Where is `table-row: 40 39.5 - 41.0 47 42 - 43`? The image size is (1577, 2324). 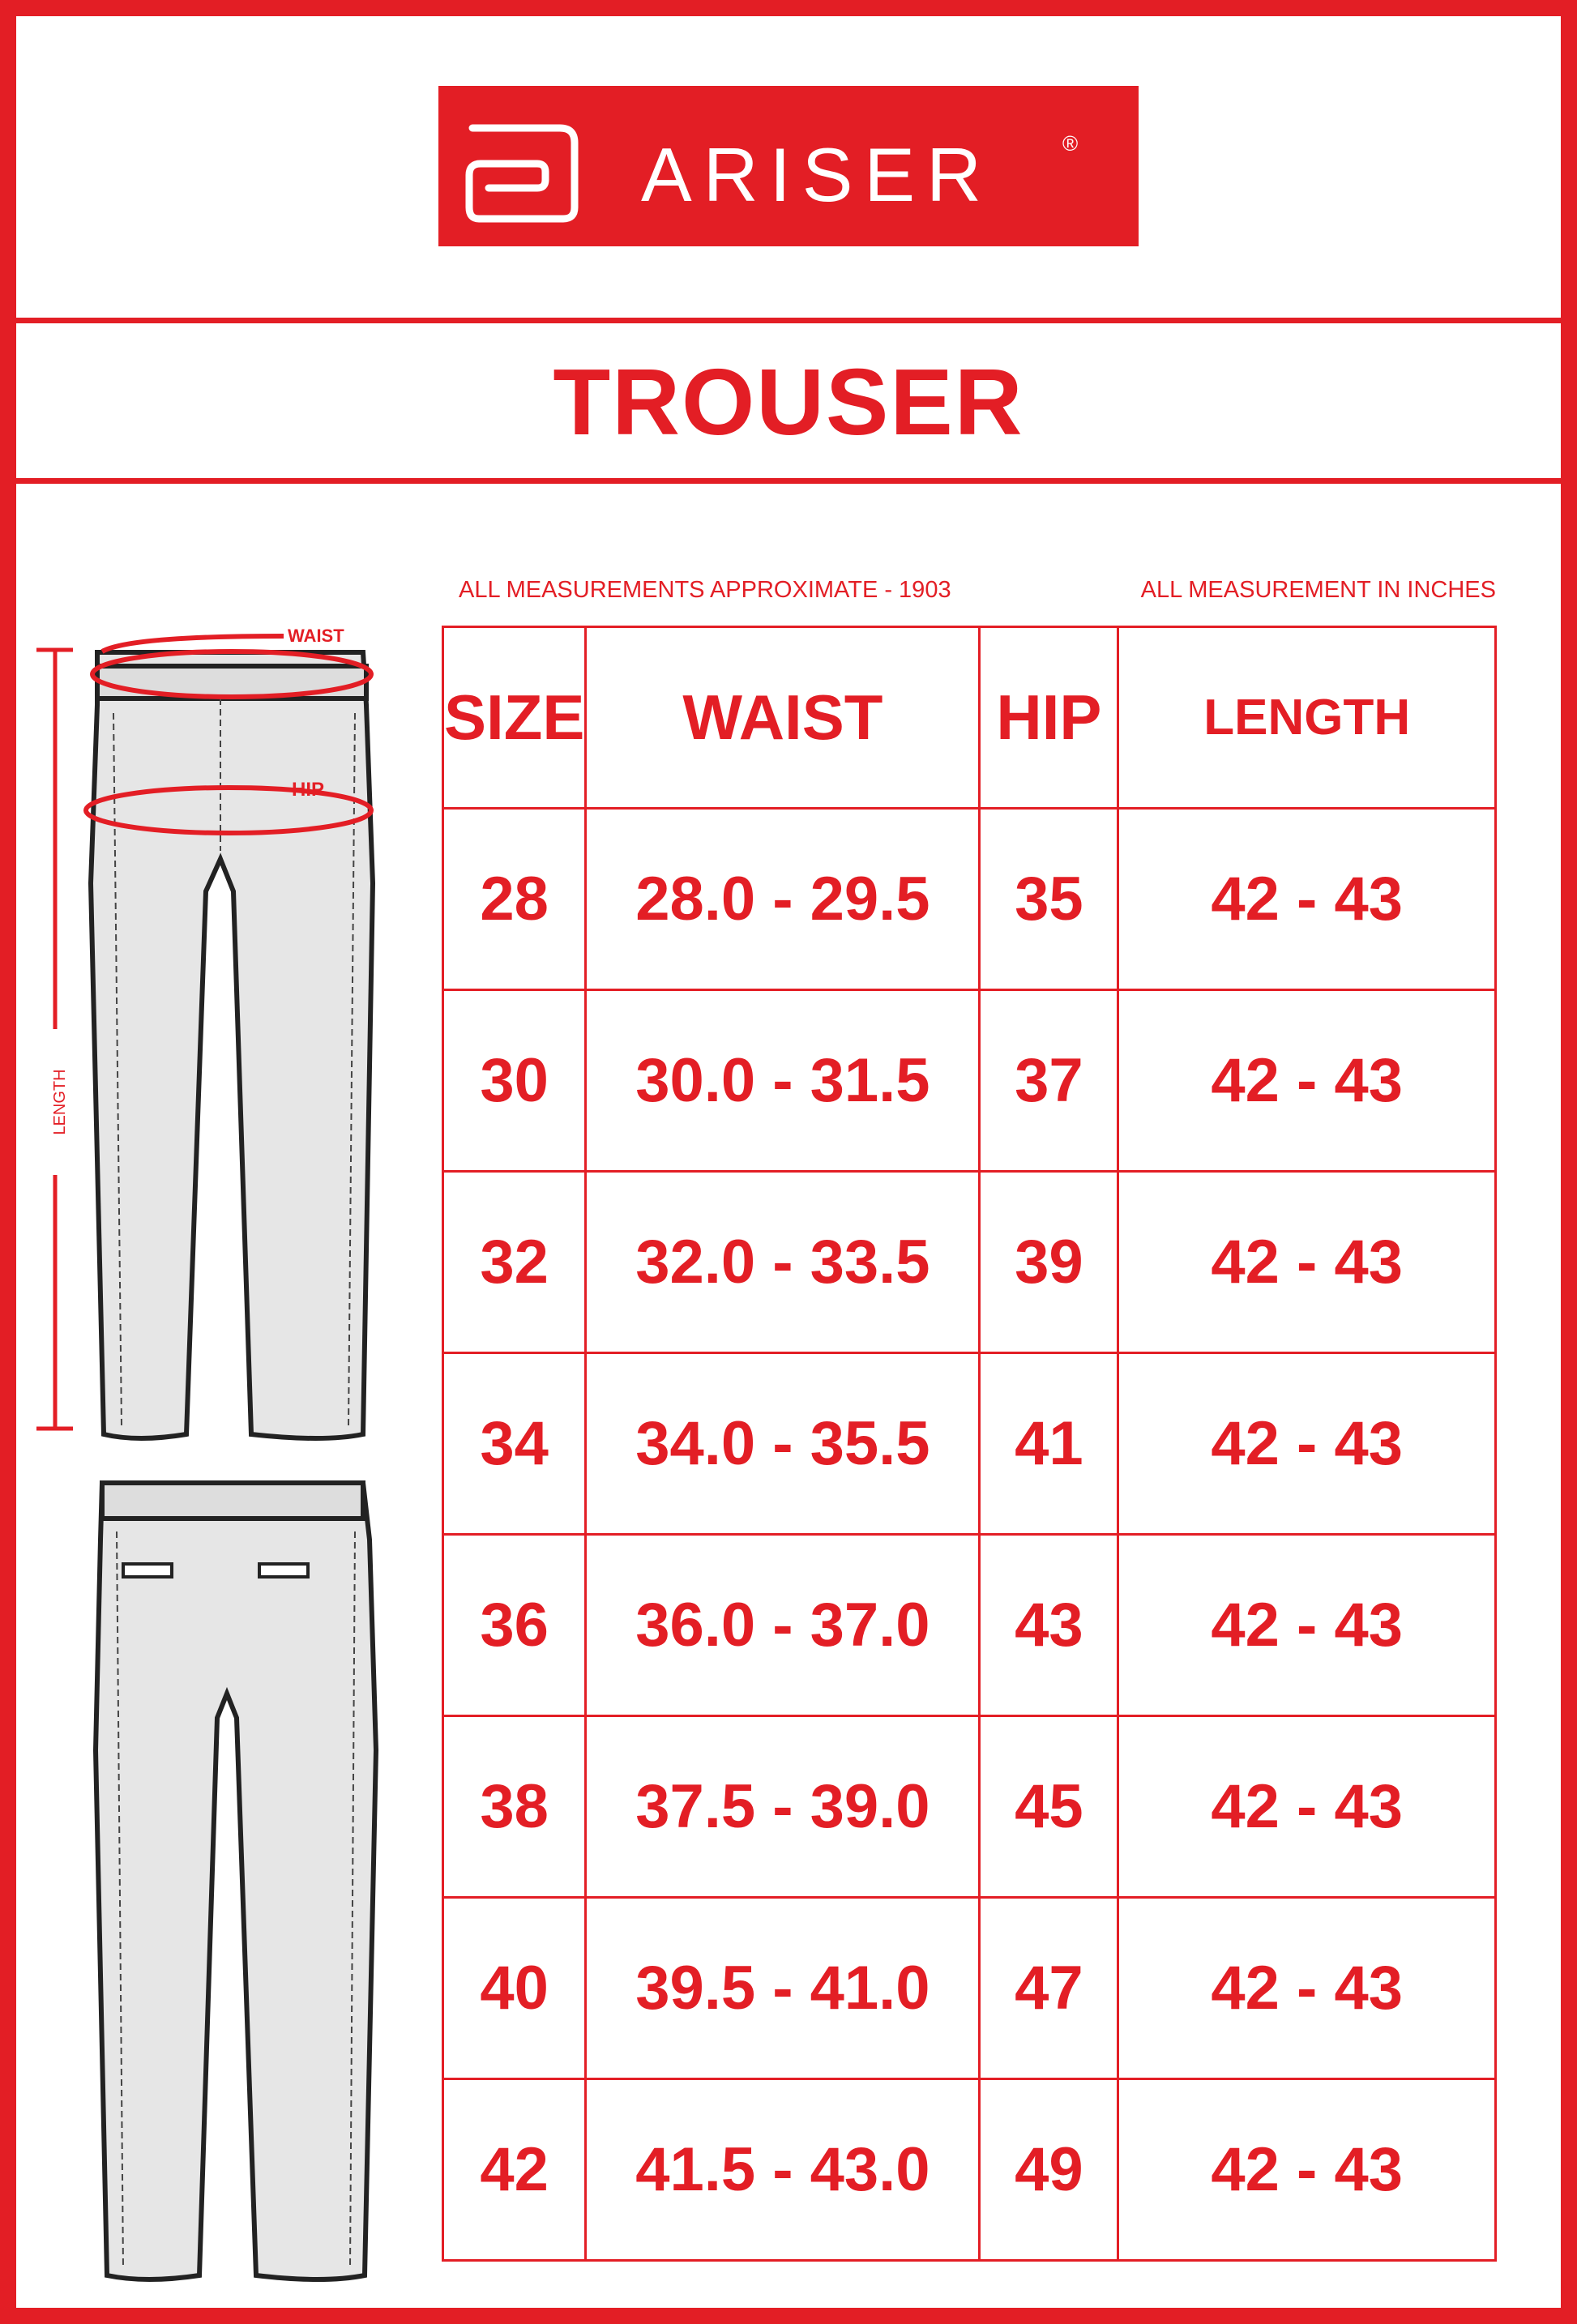 table-row: 40 39.5 - 41.0 47 42 - 43 is located at coordinates (969, 1988).